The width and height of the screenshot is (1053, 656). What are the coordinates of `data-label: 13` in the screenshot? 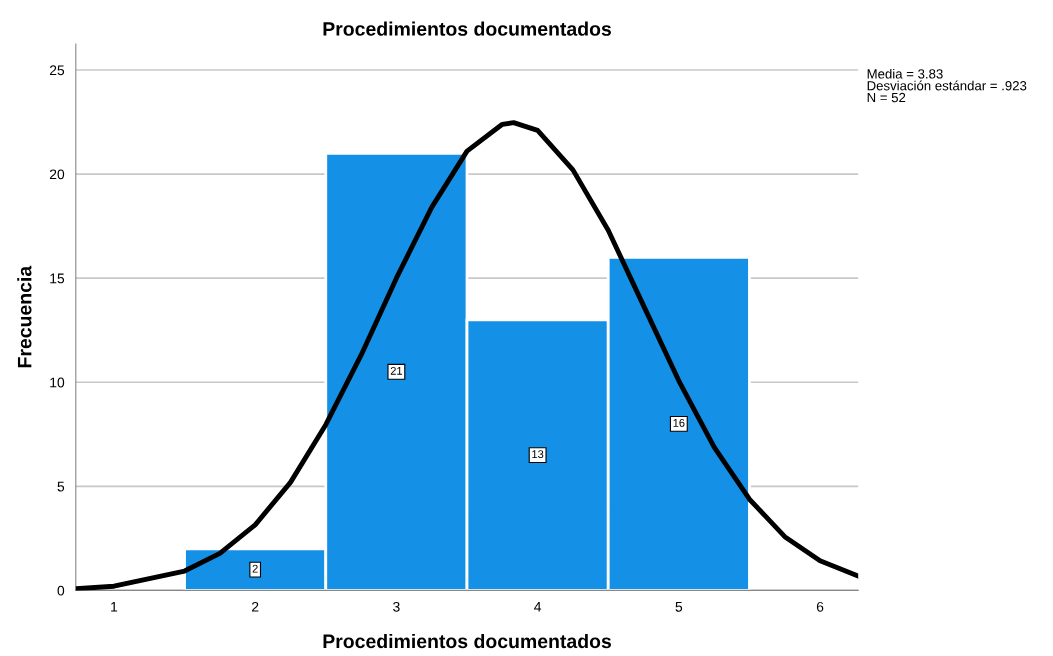 It's located at (538, 454).